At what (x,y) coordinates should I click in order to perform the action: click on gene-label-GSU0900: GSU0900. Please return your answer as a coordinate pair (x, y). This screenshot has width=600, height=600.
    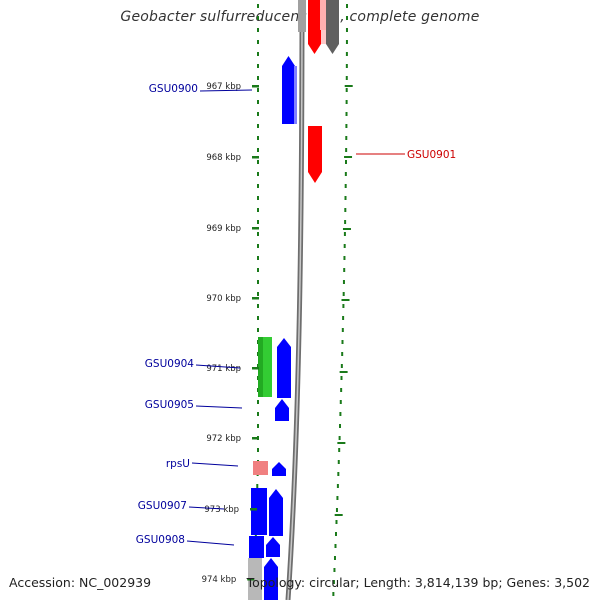
    Looking at the image, I should click on (173, 89).